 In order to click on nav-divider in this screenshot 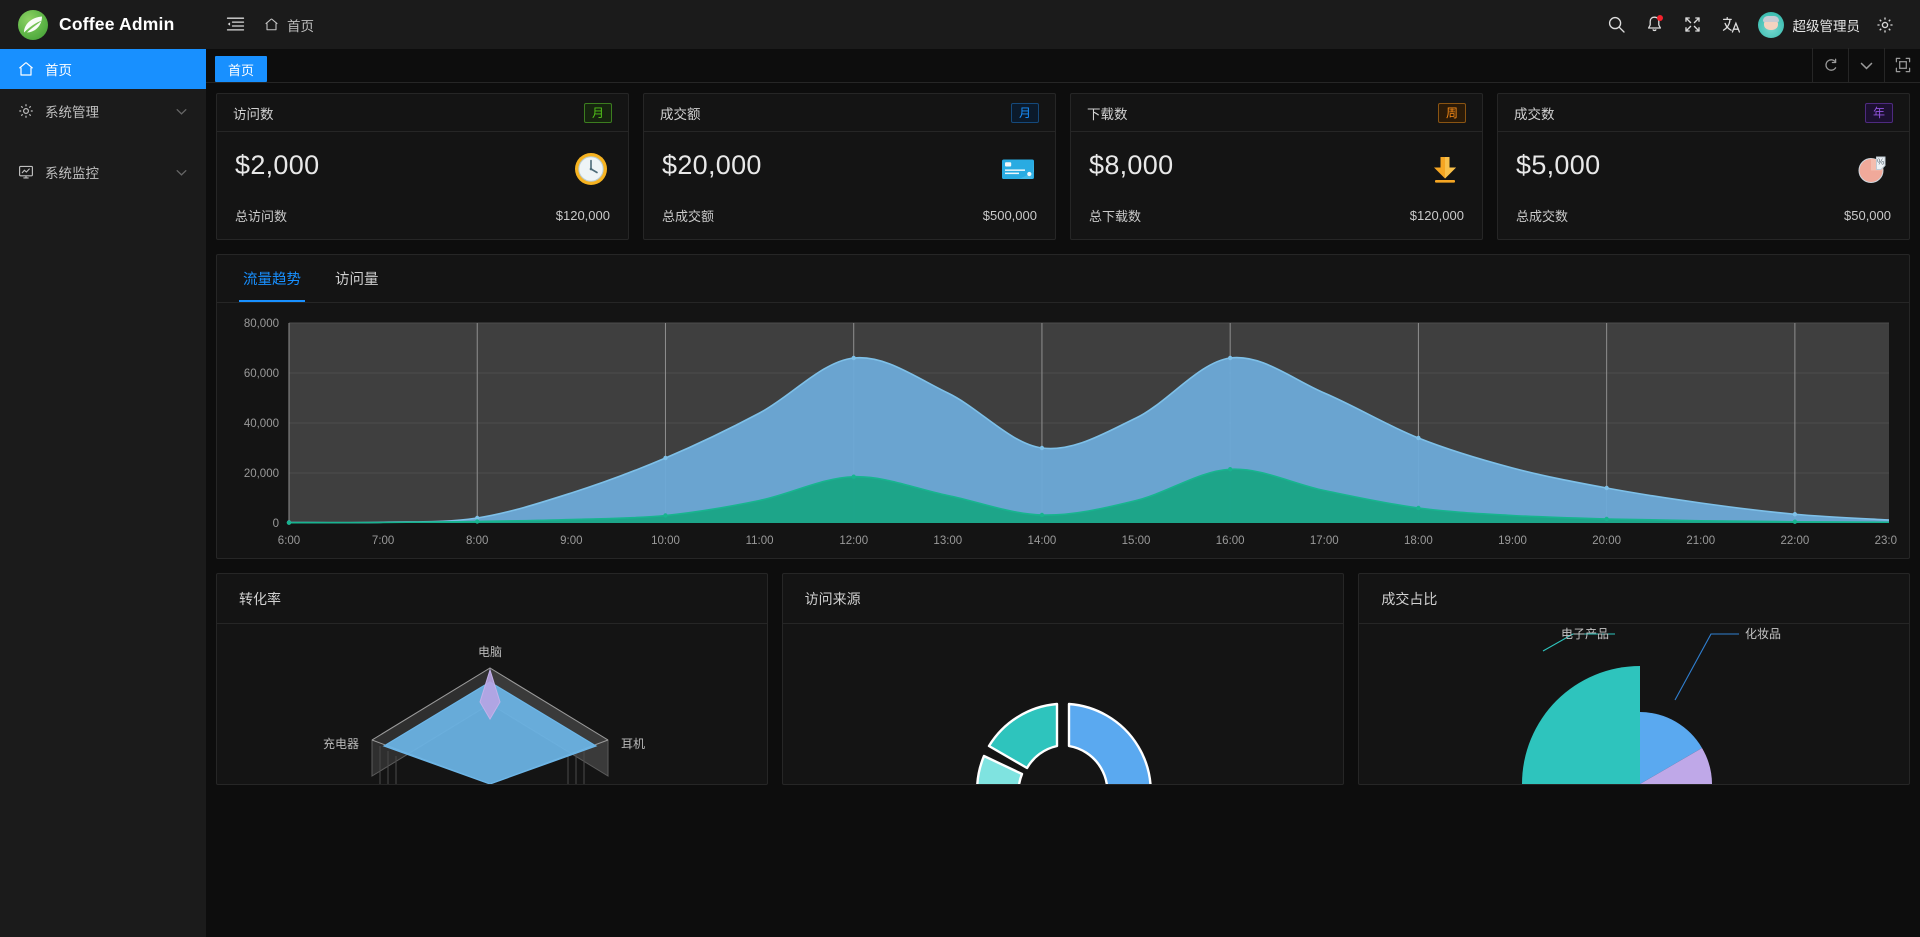, I will do `click(103, 89)`.